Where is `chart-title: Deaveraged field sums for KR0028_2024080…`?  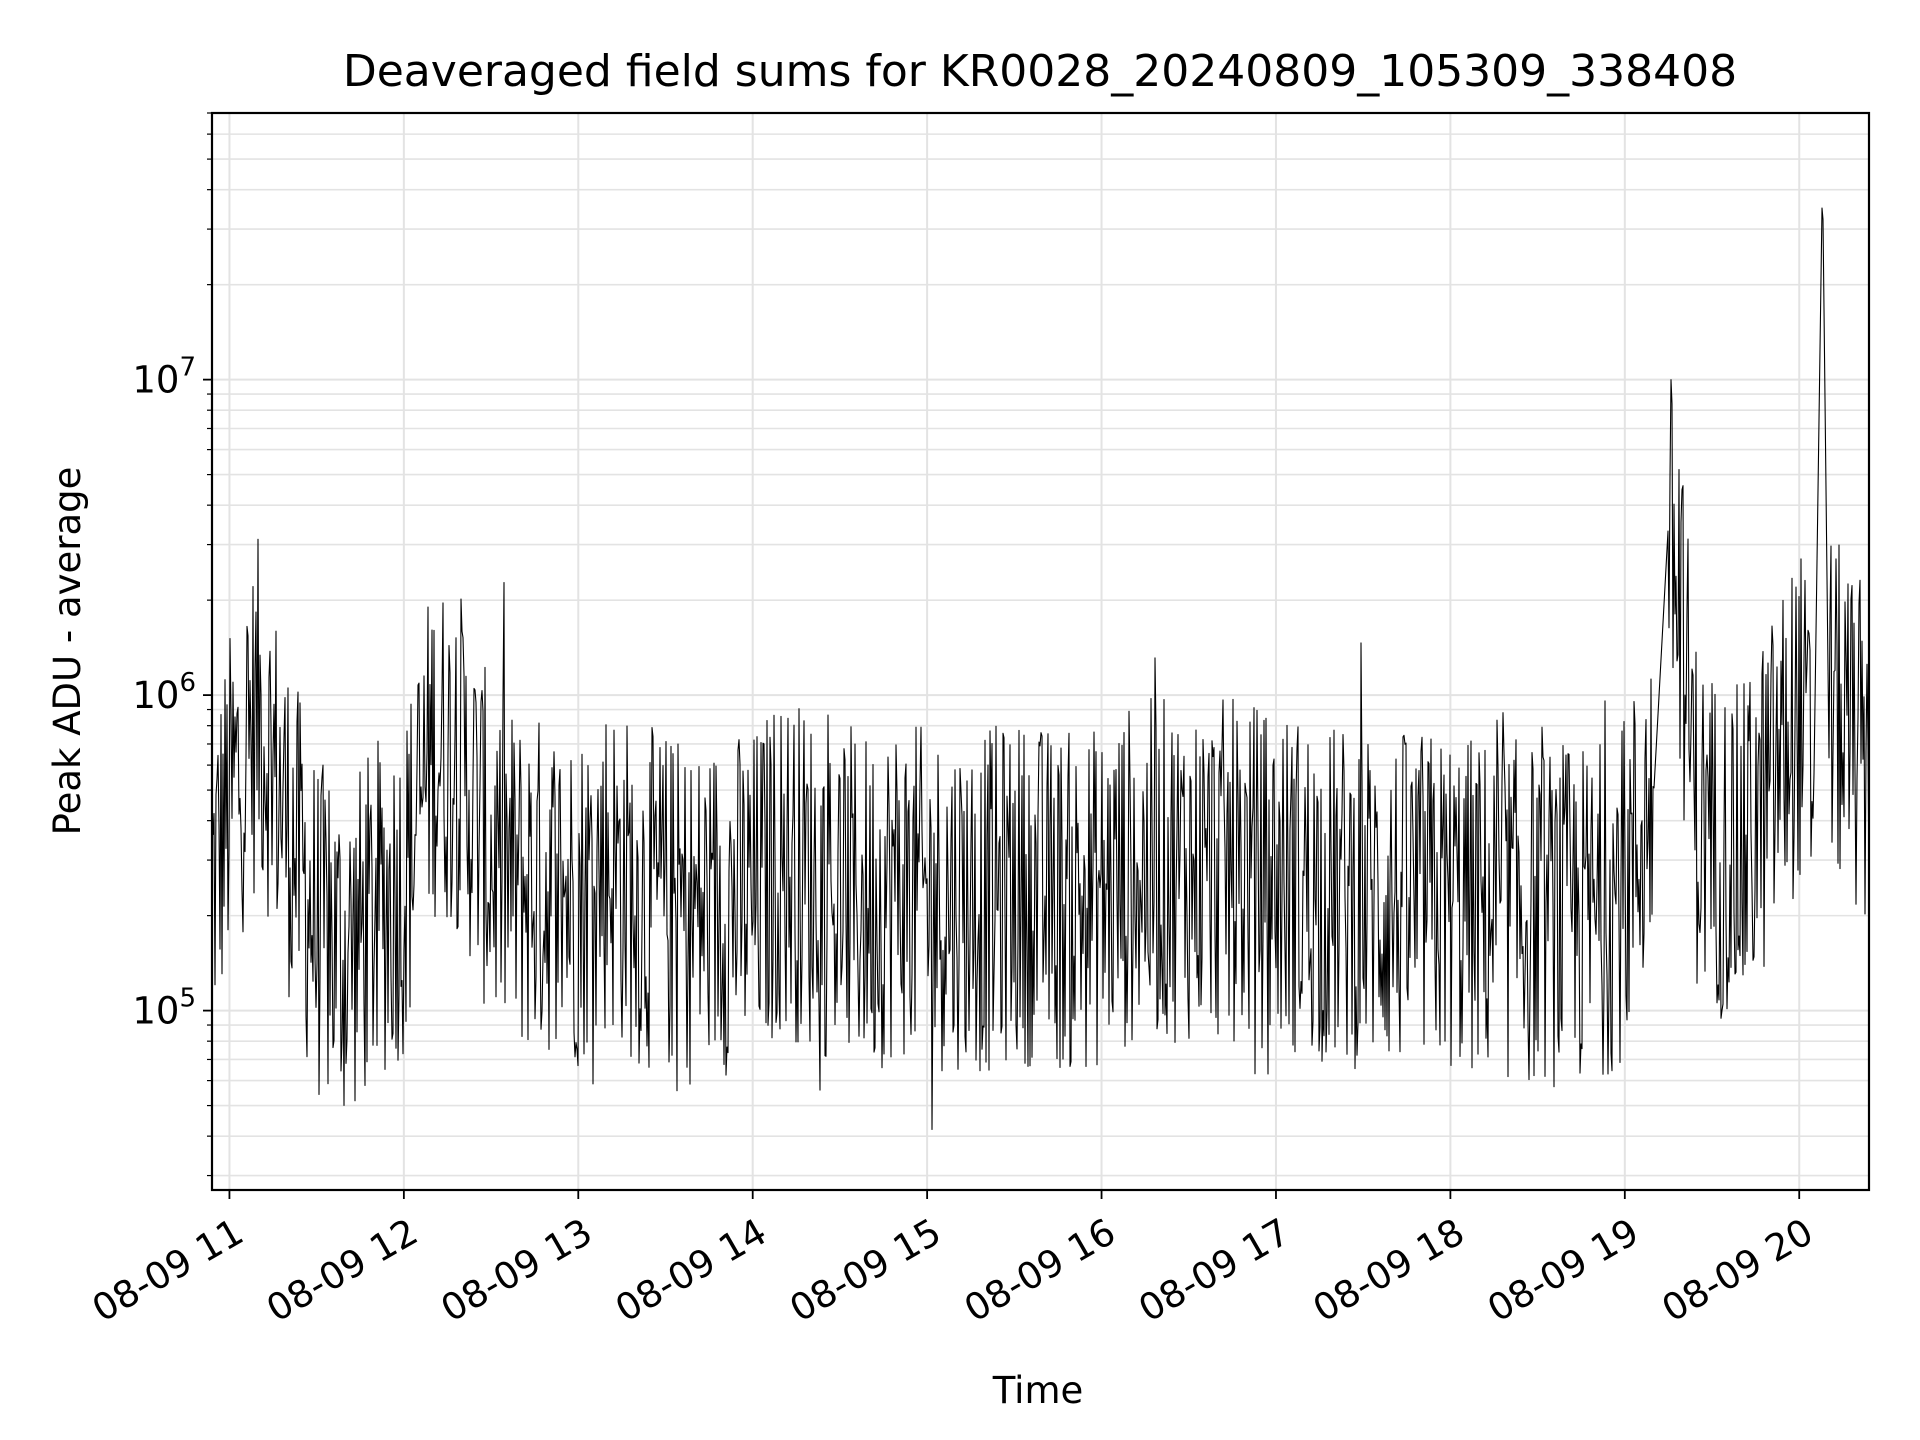 chart-title: Deaveraged field sums for KR0028_2024080… is located at coordinates (1040, 71).